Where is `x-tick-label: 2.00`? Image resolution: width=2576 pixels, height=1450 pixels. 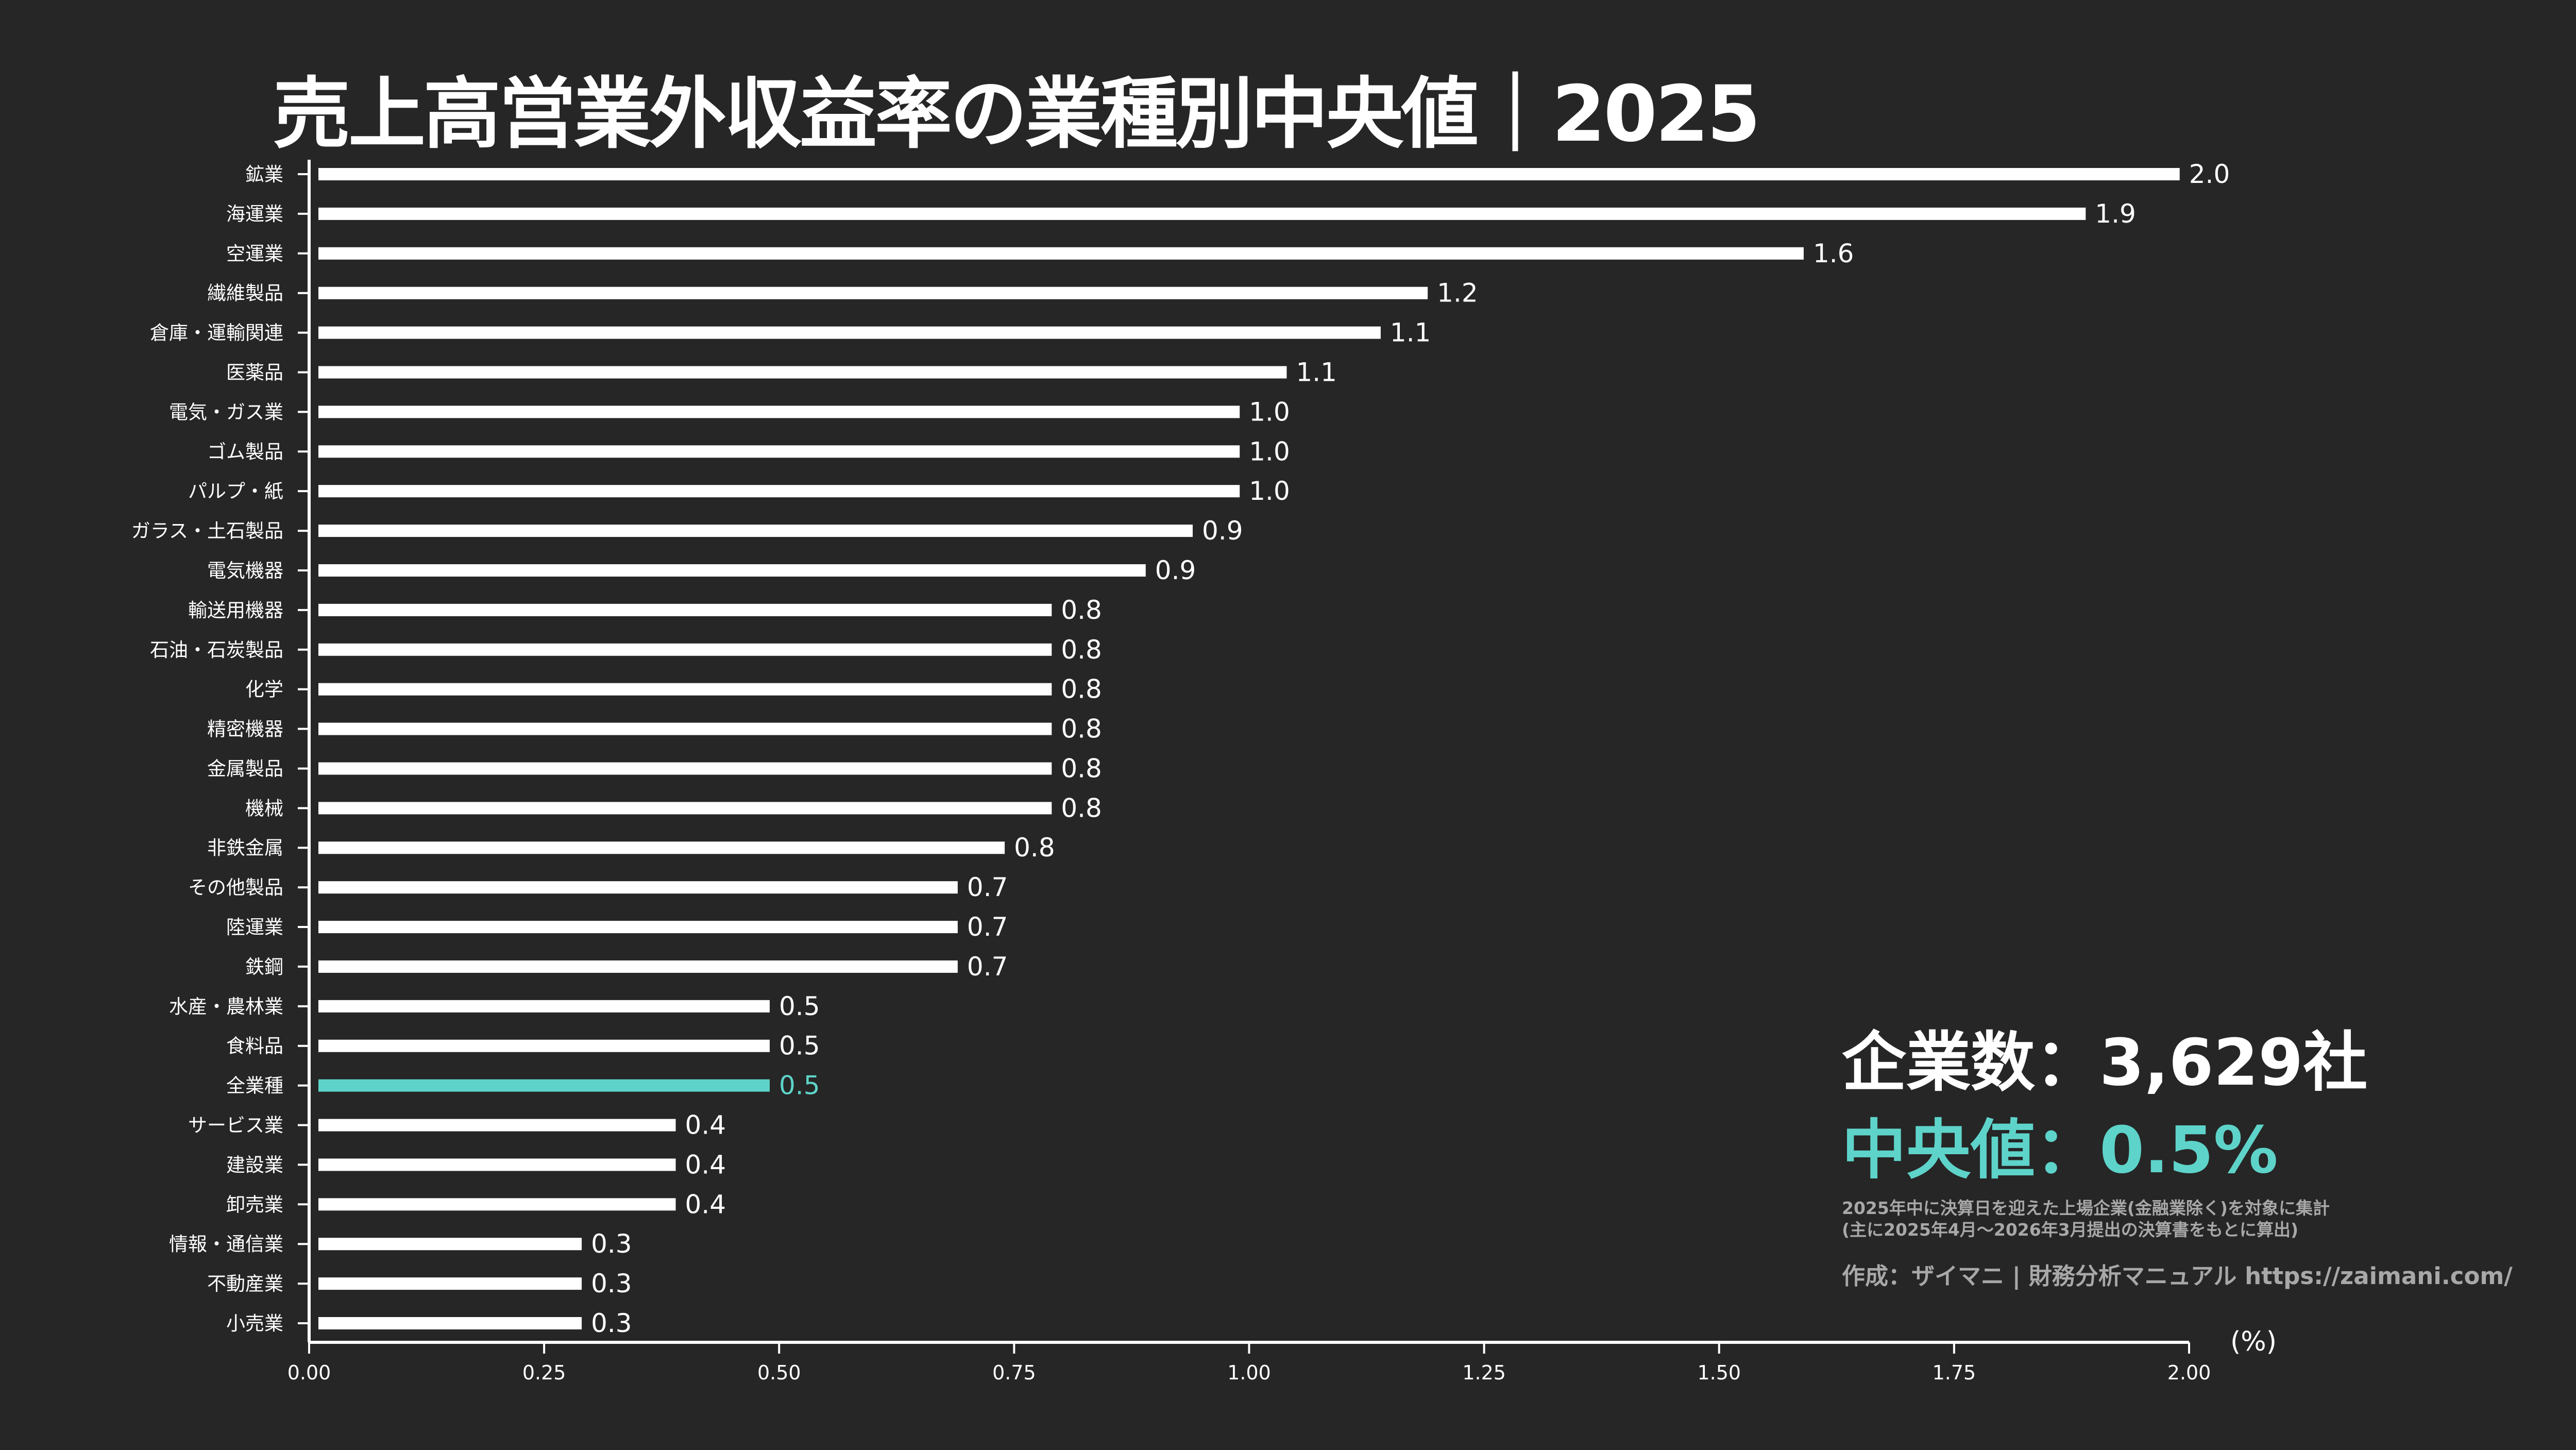 x-tick-label: 2.00 is located at coordinates (2189, 1372).